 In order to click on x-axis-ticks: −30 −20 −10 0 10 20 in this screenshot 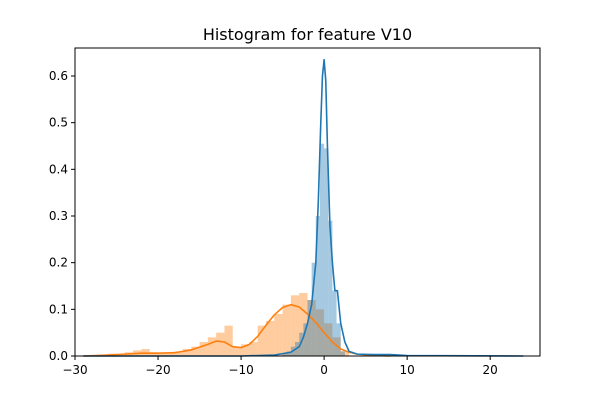, I will do `click(280, 366)`.